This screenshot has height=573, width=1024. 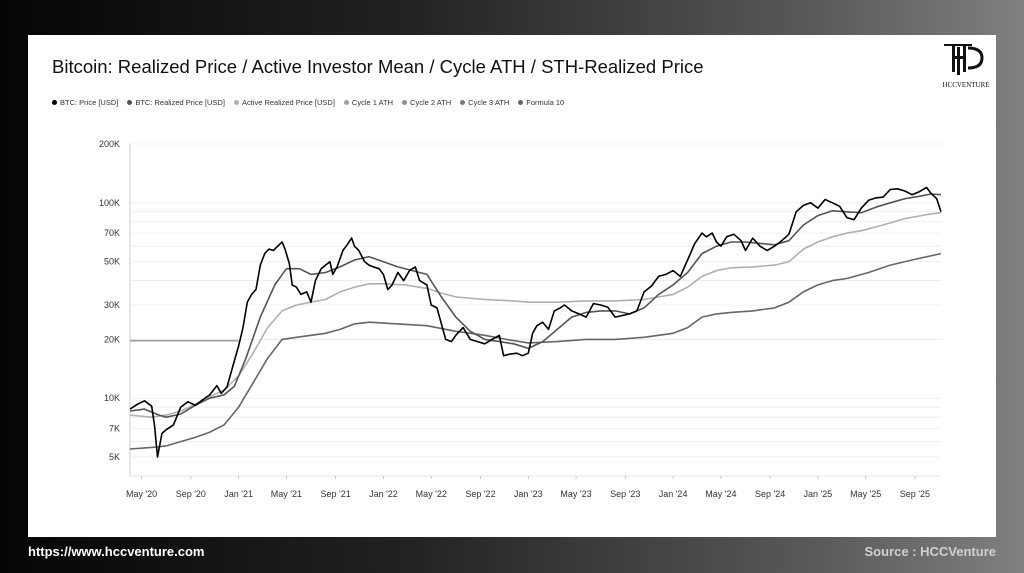 I want to click on legend-item: Cycle 1 ATH, so click(x=368, y=102).